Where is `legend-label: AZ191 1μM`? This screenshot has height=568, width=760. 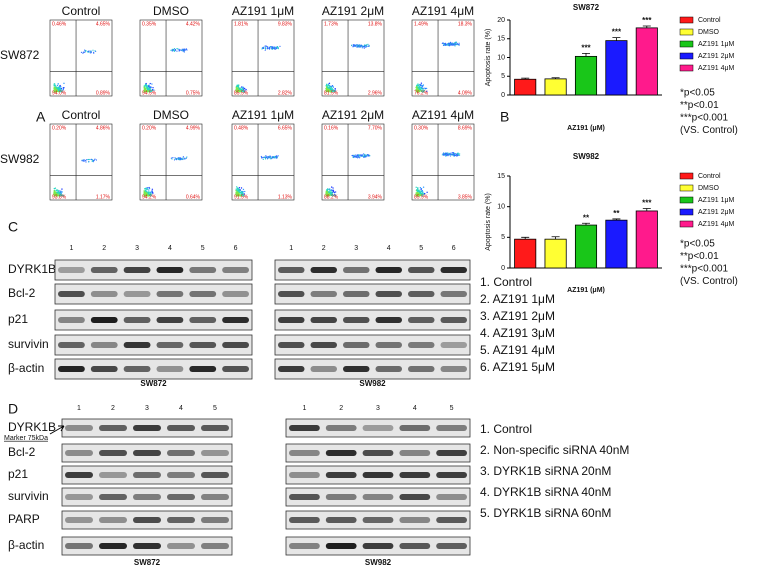 legend-label: AZ191 1μM is located at coordinates (716, 200).